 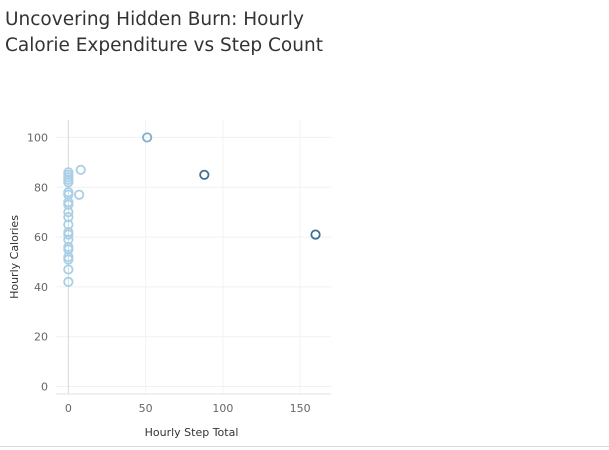 I want to click on y-axis-label: Hourly Calories, so click(x=14, y=257).